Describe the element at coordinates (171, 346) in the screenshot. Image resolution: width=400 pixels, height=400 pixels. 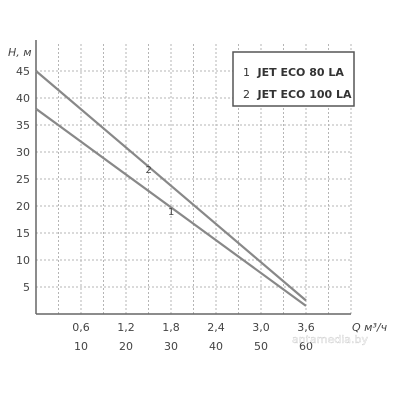
I see `x-secondary-tick-label-2: 30` at that location.